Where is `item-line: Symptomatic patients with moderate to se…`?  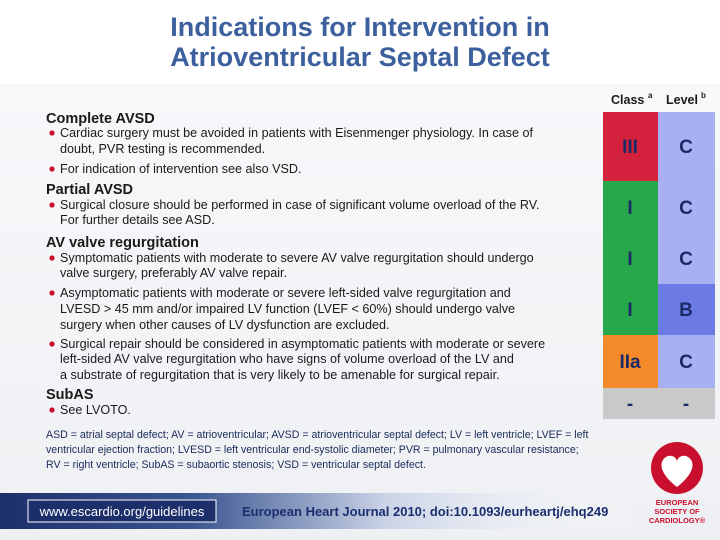
item-line: Symptomatic patients with moderate to se… is located at coordinates (297, 258).